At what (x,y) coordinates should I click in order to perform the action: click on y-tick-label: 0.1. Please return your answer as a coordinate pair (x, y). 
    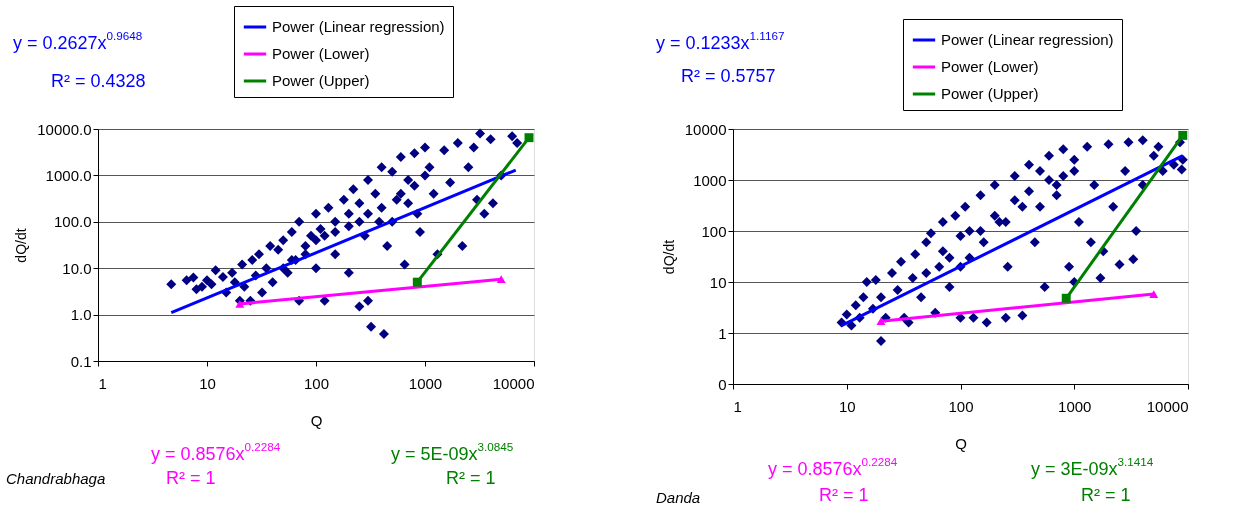
    Looking at the image, I should click on (81, 361).